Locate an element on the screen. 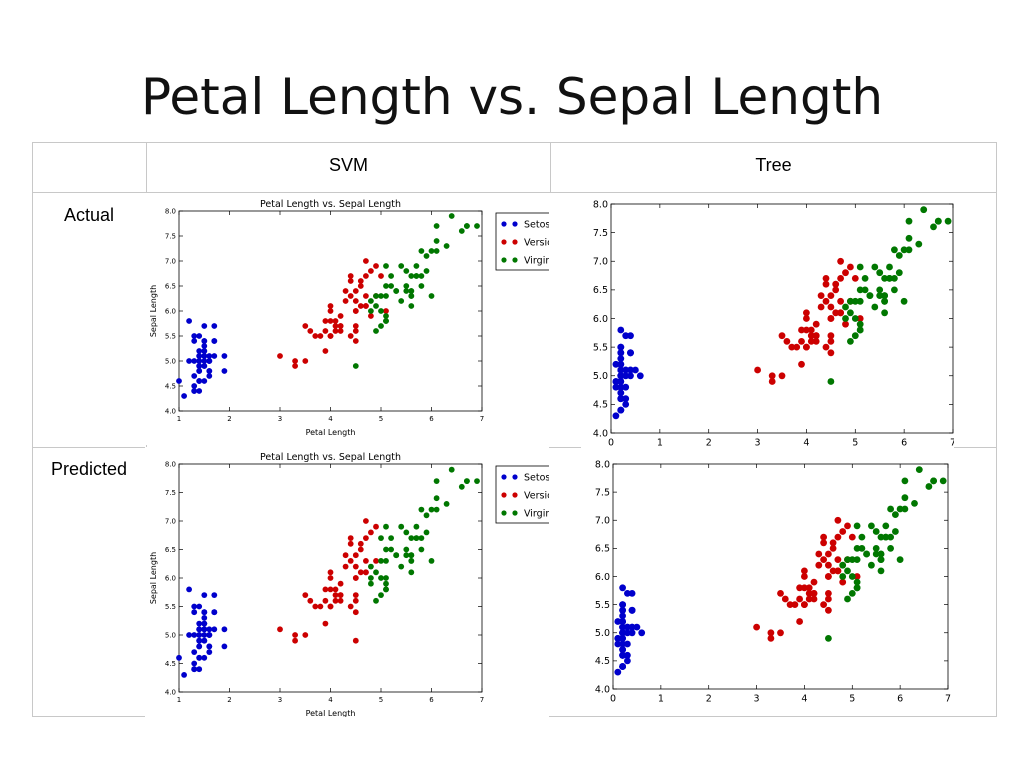  y-tick-label: 7.5 is located at coordinates (602, 492).